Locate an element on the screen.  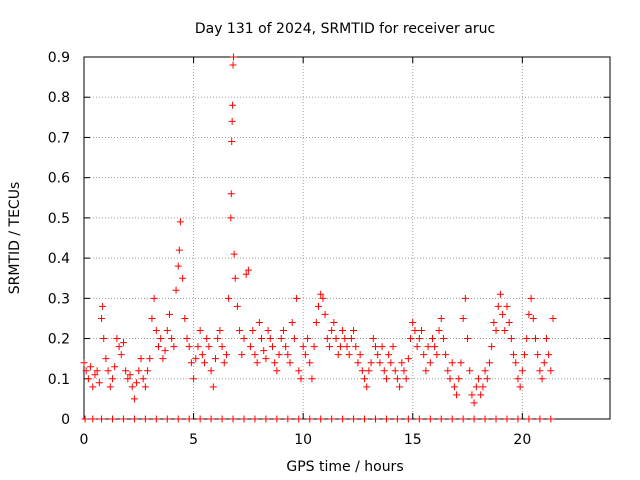
y-tick-label: 0.4 is located at coordinates (59, 259).